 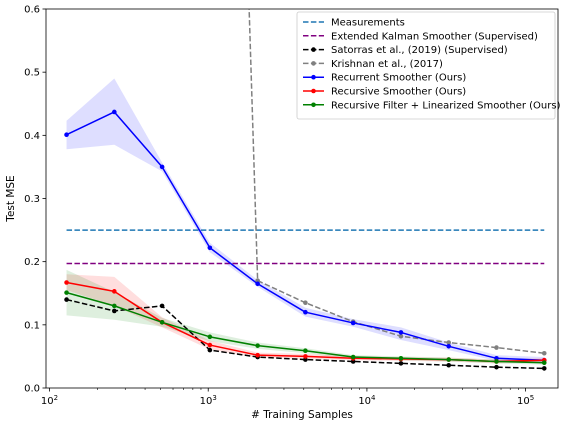 I want to click on legend-label-0: Measurements, so click(x=368, y=23).